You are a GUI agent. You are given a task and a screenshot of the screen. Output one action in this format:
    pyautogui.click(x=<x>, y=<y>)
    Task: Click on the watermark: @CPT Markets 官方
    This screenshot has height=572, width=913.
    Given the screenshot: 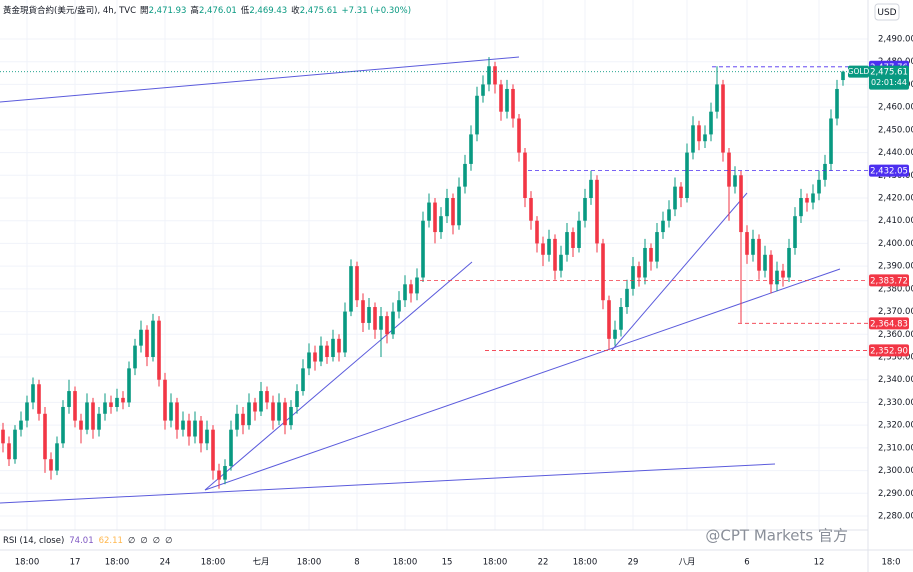 What is the action you would take?
    pyautogui.click(x=776, y=536)
    